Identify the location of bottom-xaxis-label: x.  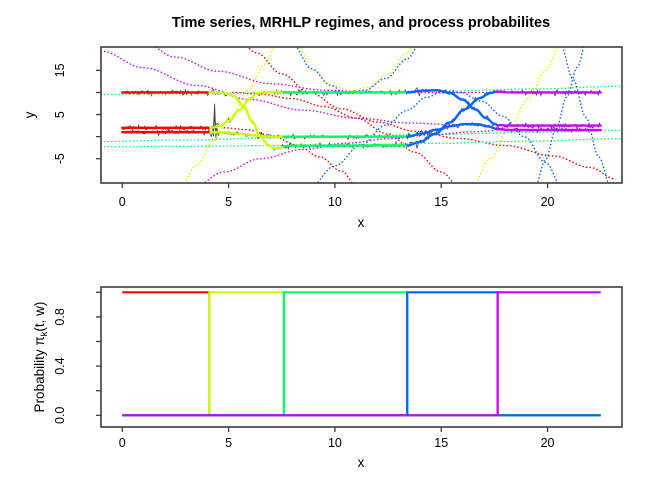
(361, 462).